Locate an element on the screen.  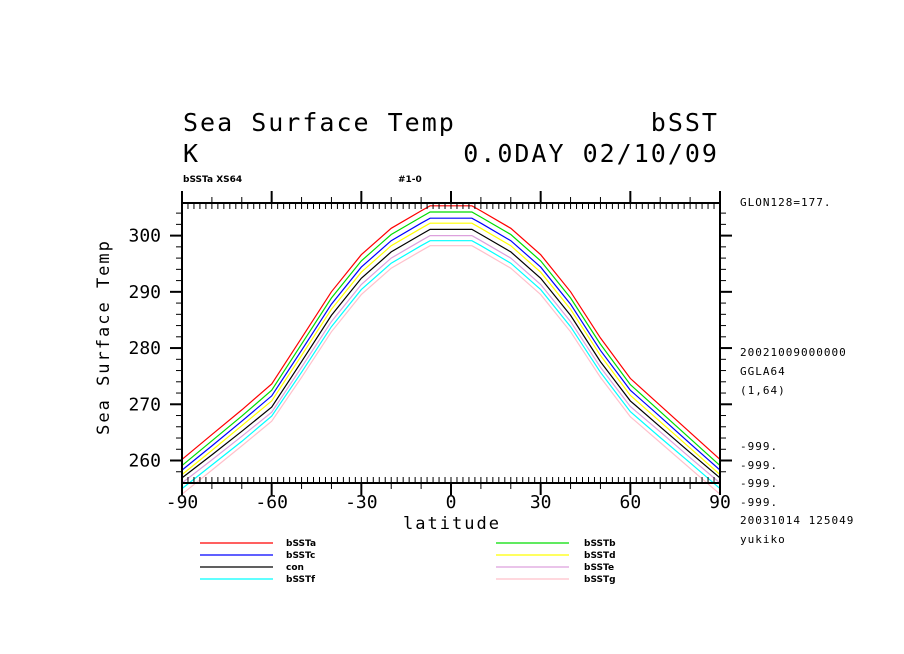
x-tick-label: 60 is located at coordinates (630, 502).